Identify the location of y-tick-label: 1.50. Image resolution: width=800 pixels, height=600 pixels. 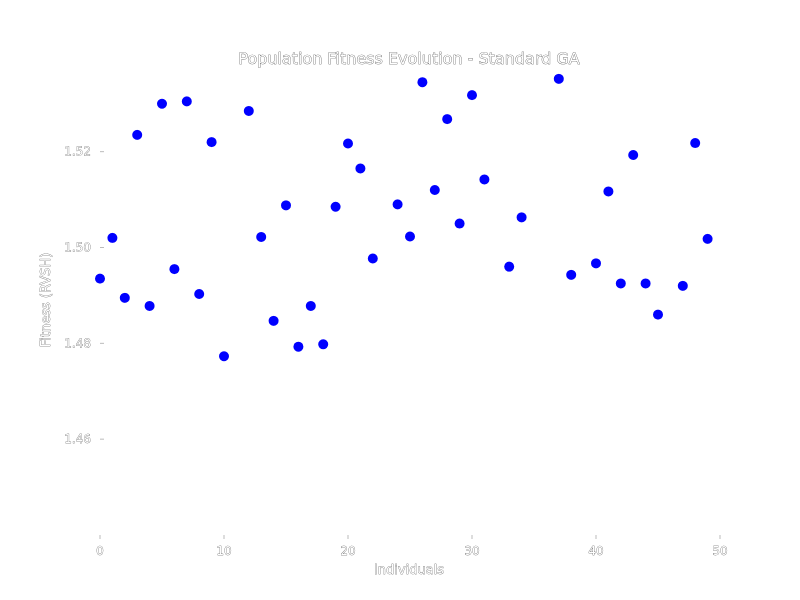
(77, 248).